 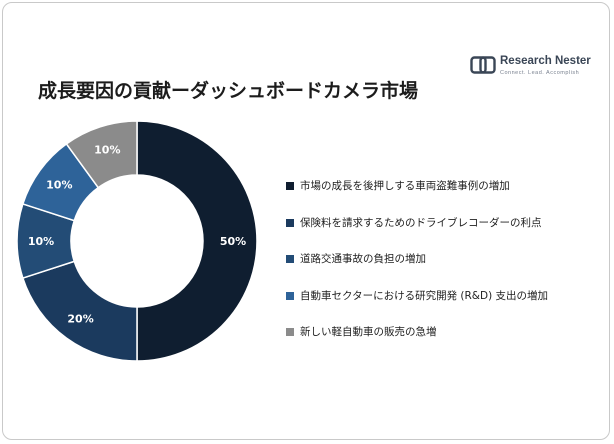 What do you see at coordinates (228, 91) in the screenshot?
I see `chart-title: 成長要因の貢献ーダッシュボードカメラ市場` at bounding box center [228, 91].